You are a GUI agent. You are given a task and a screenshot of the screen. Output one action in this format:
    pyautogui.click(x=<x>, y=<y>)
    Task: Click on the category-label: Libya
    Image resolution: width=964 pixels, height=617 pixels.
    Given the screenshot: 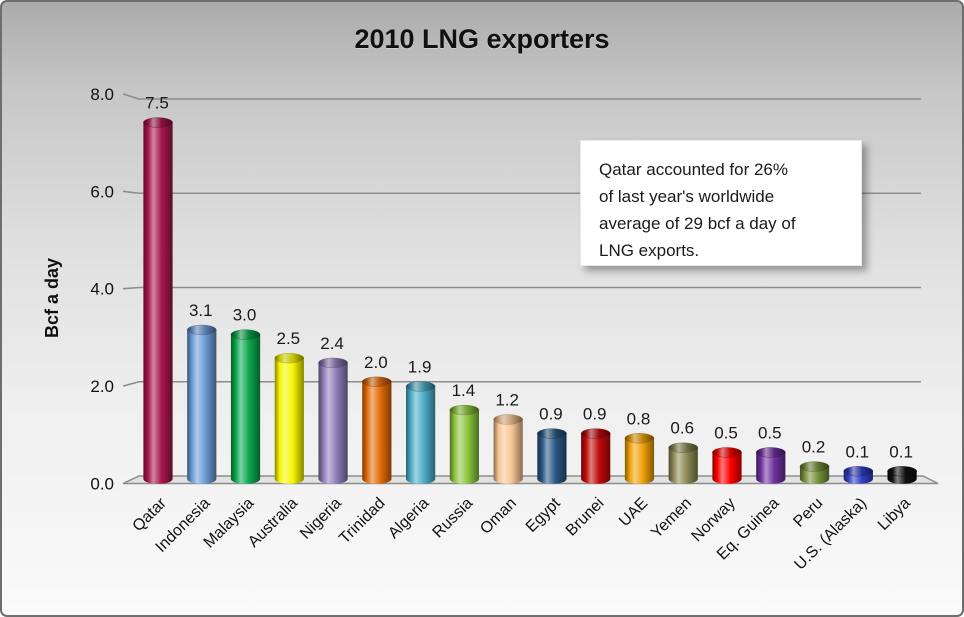 What is the action you would take?
    pyautogui.click(x=894, y=514)
    